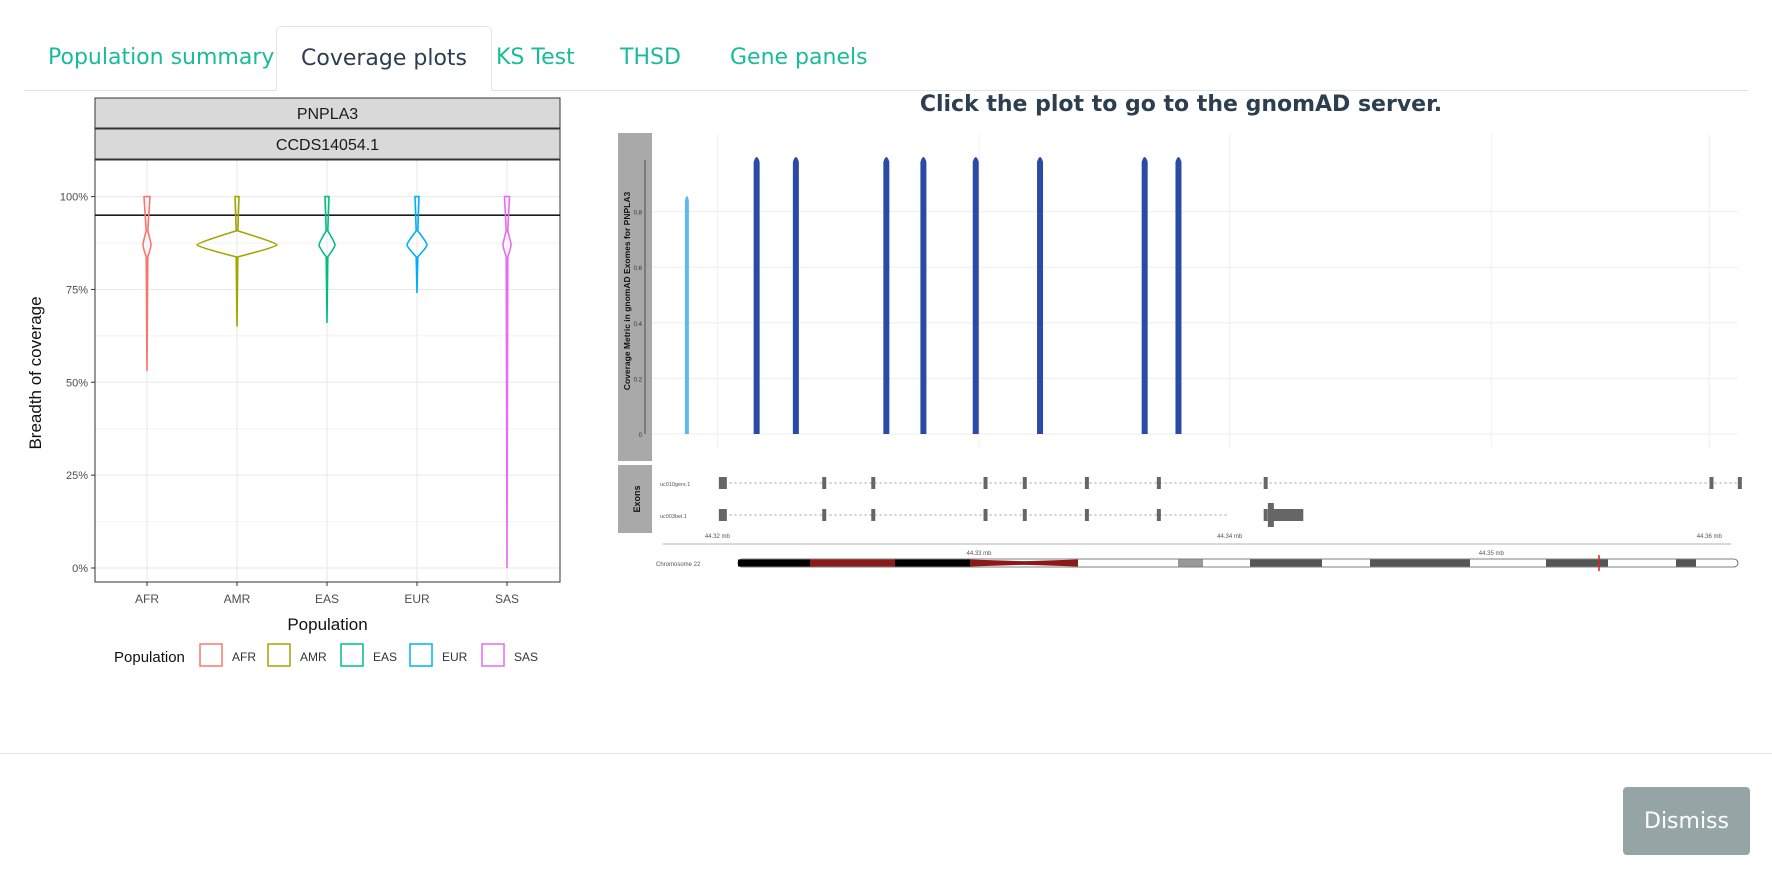 The image size is (1772, 875). Describe the element at coordinates (237, 599) in the screenshot. I see `x-tick-label: AMR` at that location.